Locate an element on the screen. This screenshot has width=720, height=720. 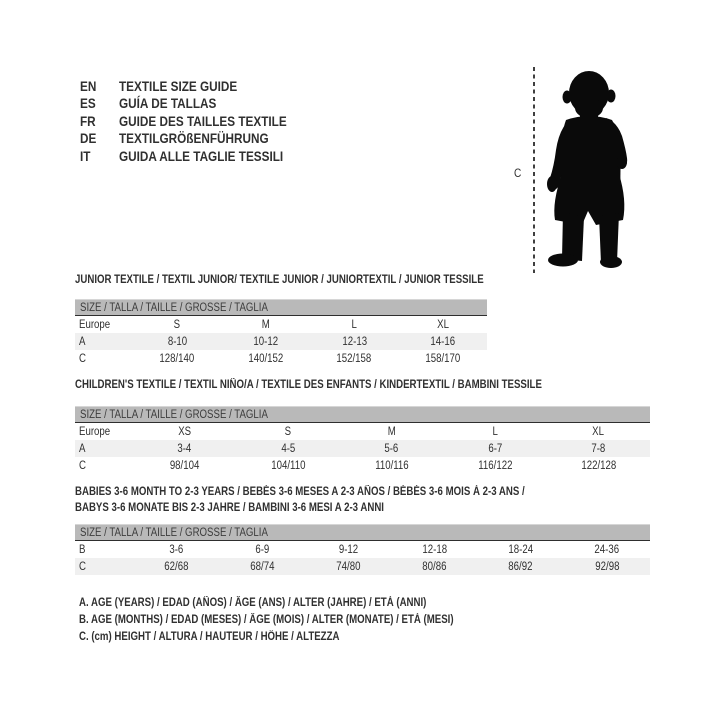
language-code: EN is located at coordinates (88, 85).